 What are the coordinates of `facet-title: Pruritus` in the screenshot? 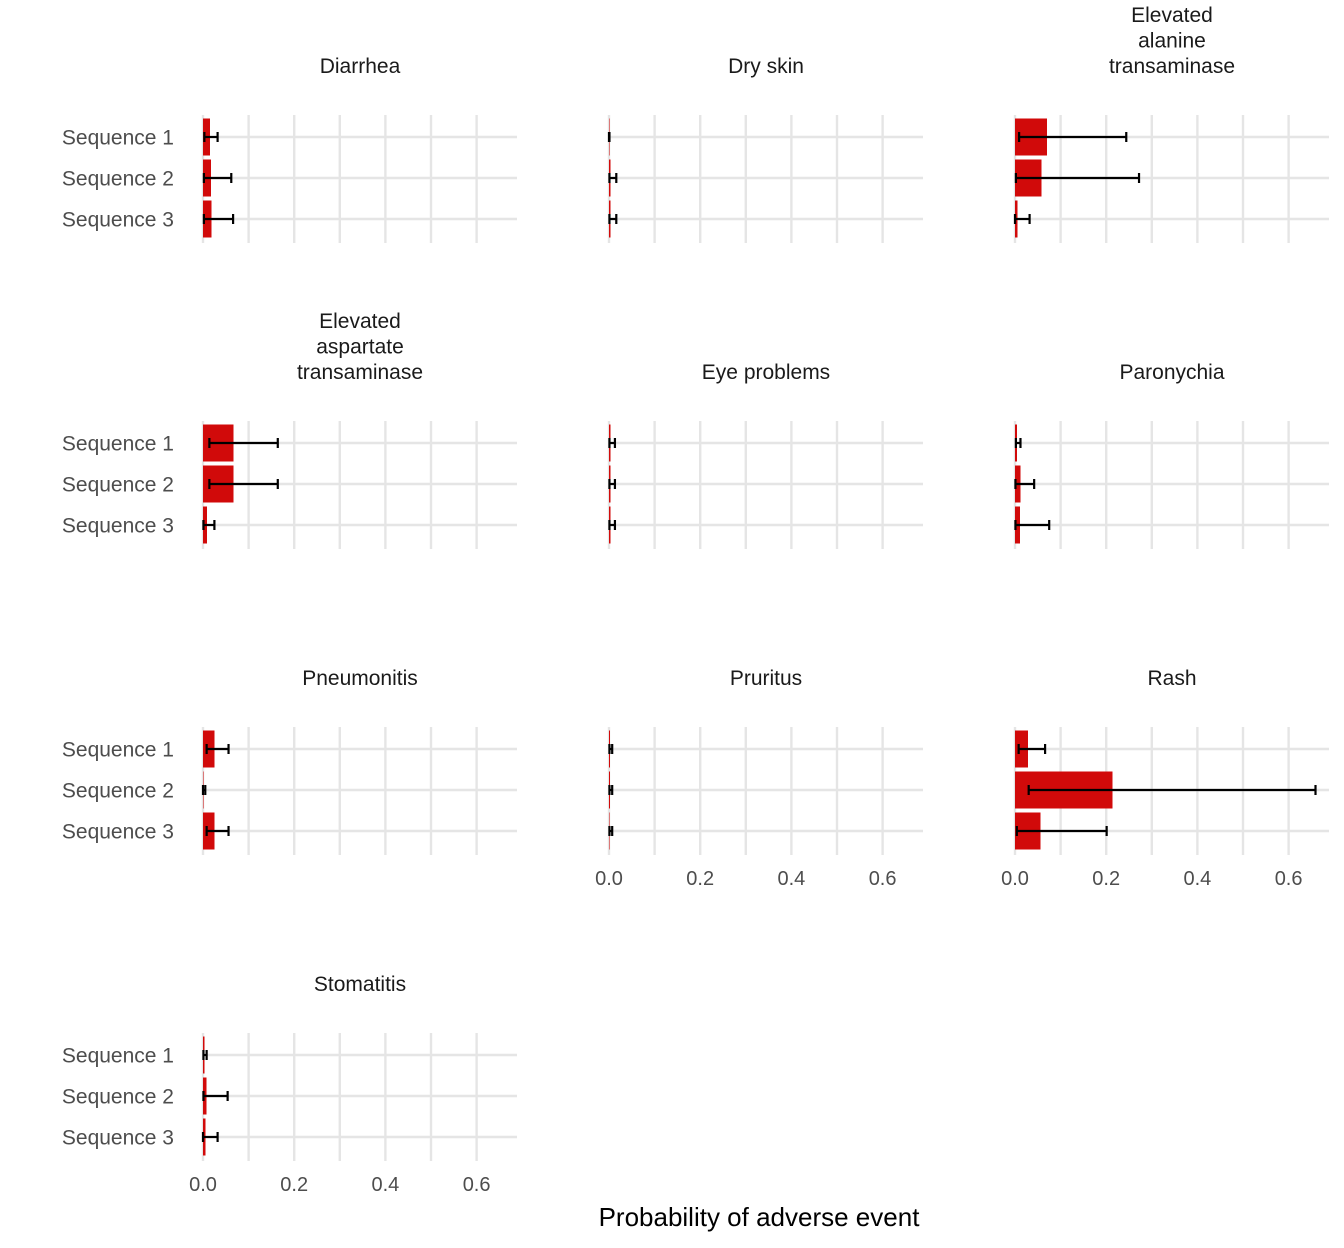 It's located at (766, 678).